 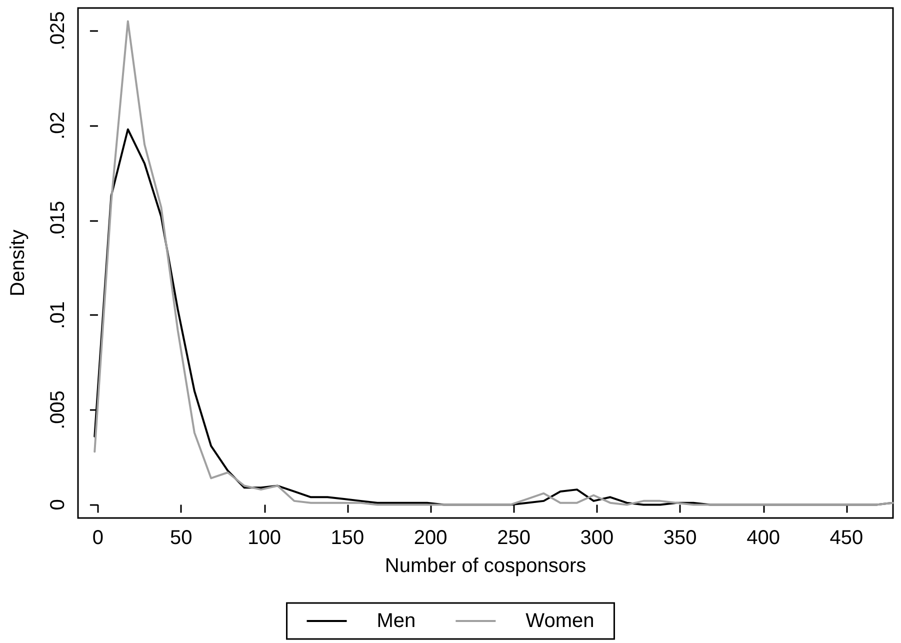 What do you see at coordinates (396, 621) in the screenshot?
I see `legend-label: Men` at bounding box center [396, 621].